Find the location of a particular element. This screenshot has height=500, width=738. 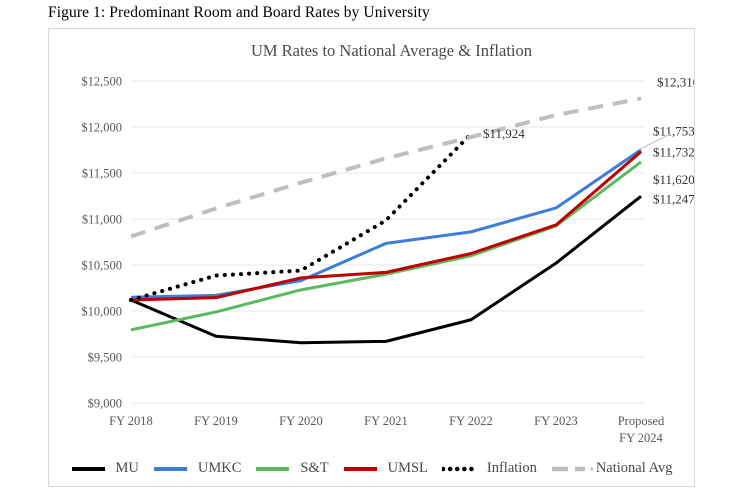

chart-legend: MU UMKC S&T UMSL Inflation National Avg is located at coordinates (371, 468).